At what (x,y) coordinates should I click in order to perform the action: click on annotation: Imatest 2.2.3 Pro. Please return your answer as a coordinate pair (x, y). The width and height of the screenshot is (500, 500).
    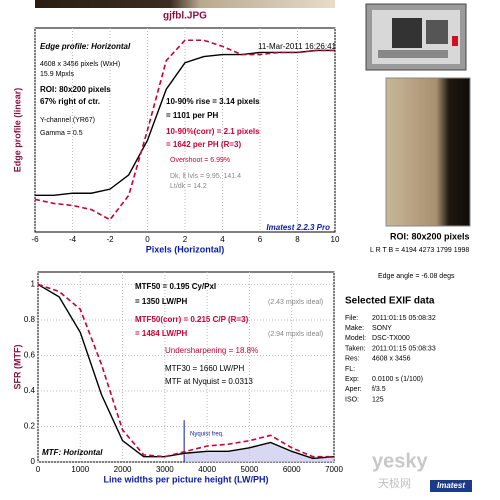
    Looking at the image, I should click on (298, 227).